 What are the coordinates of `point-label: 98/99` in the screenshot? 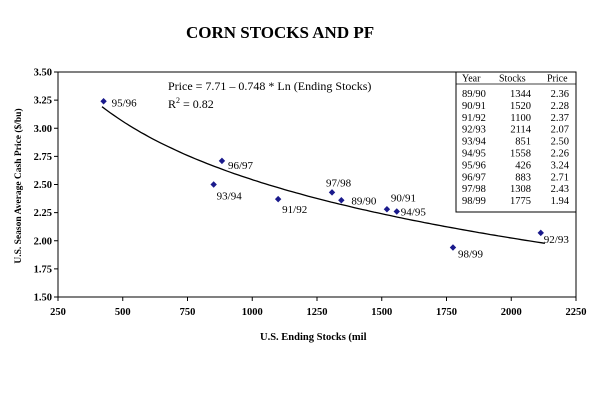 It's located at (471, 255).